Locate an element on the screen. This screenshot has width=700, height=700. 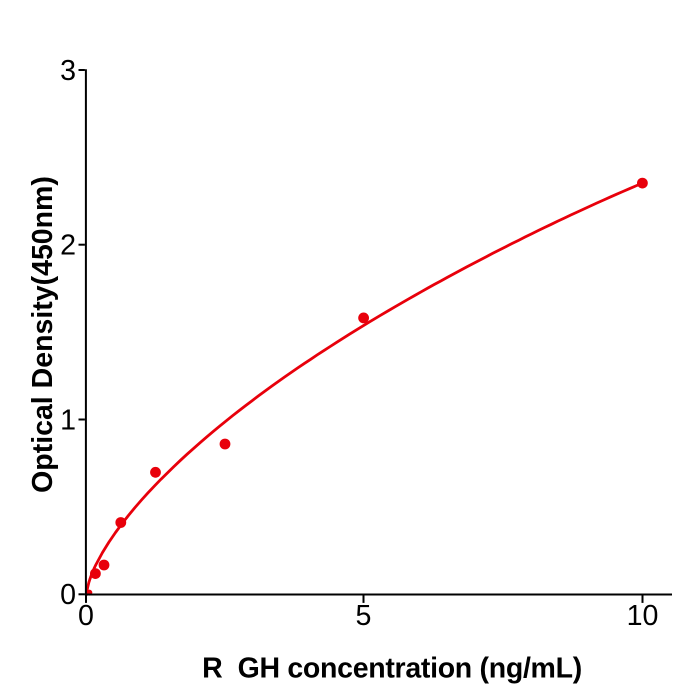
svg-text: R GH concentration (ng/mL) is located at coordinates (392, 669).